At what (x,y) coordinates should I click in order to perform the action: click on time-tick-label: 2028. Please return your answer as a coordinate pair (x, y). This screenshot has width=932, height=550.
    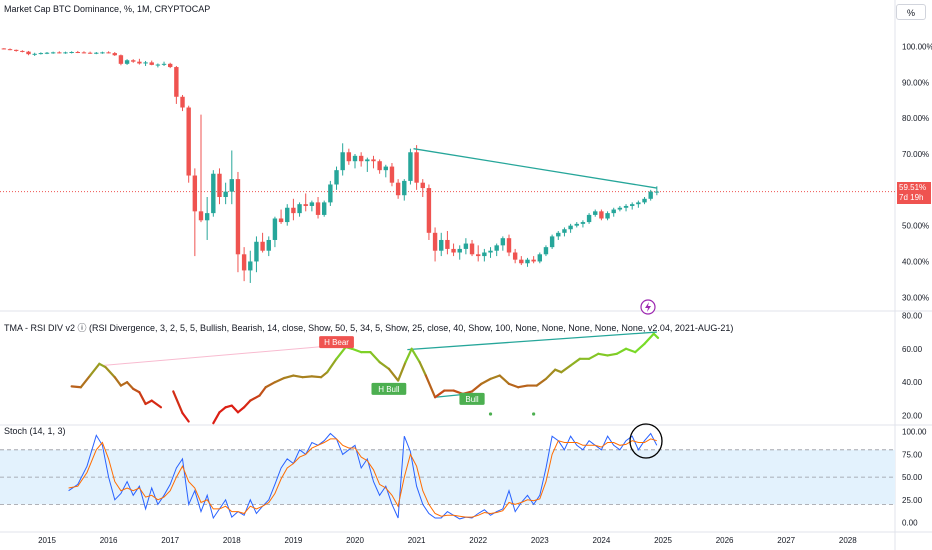
    Looking at the image, I should click on (848, 540).